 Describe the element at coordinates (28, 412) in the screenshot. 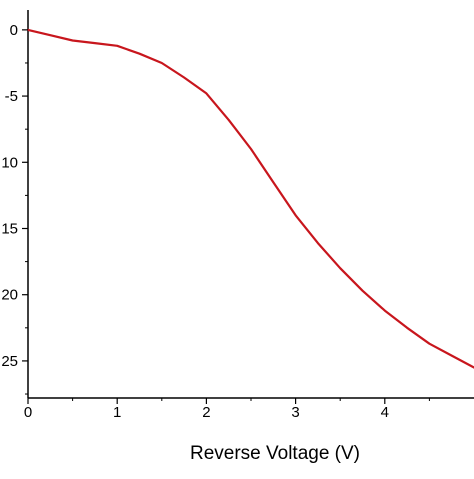

I see `x-tick-label: 0` at that location.